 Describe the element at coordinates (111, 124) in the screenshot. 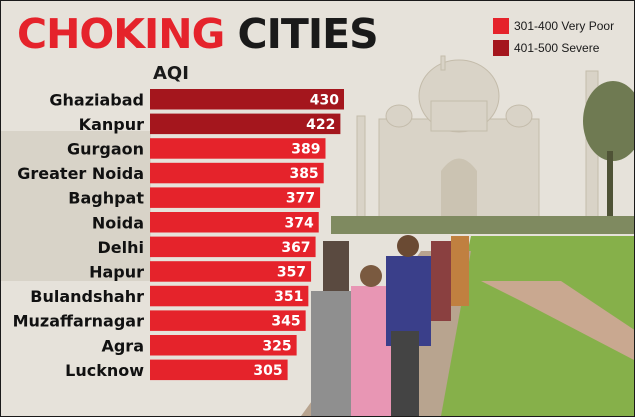

I see `category-label-kanpur: Kanpur` at that location.